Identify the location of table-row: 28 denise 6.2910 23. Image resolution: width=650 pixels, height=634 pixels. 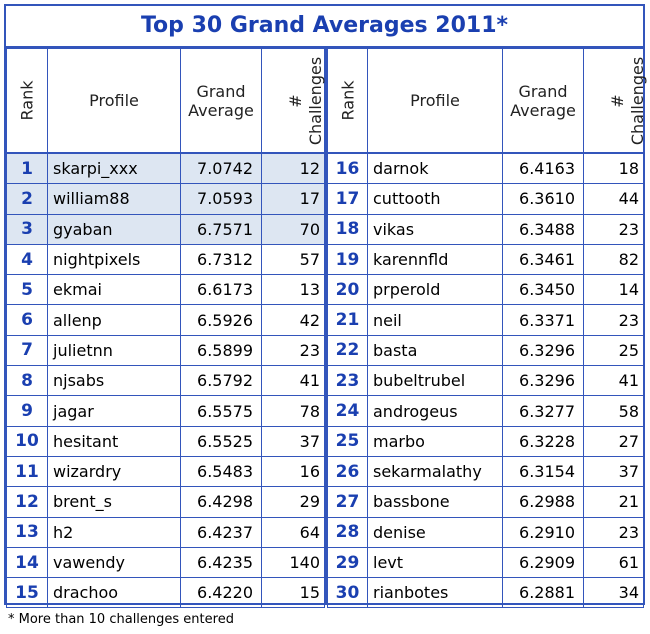
(485, 532).